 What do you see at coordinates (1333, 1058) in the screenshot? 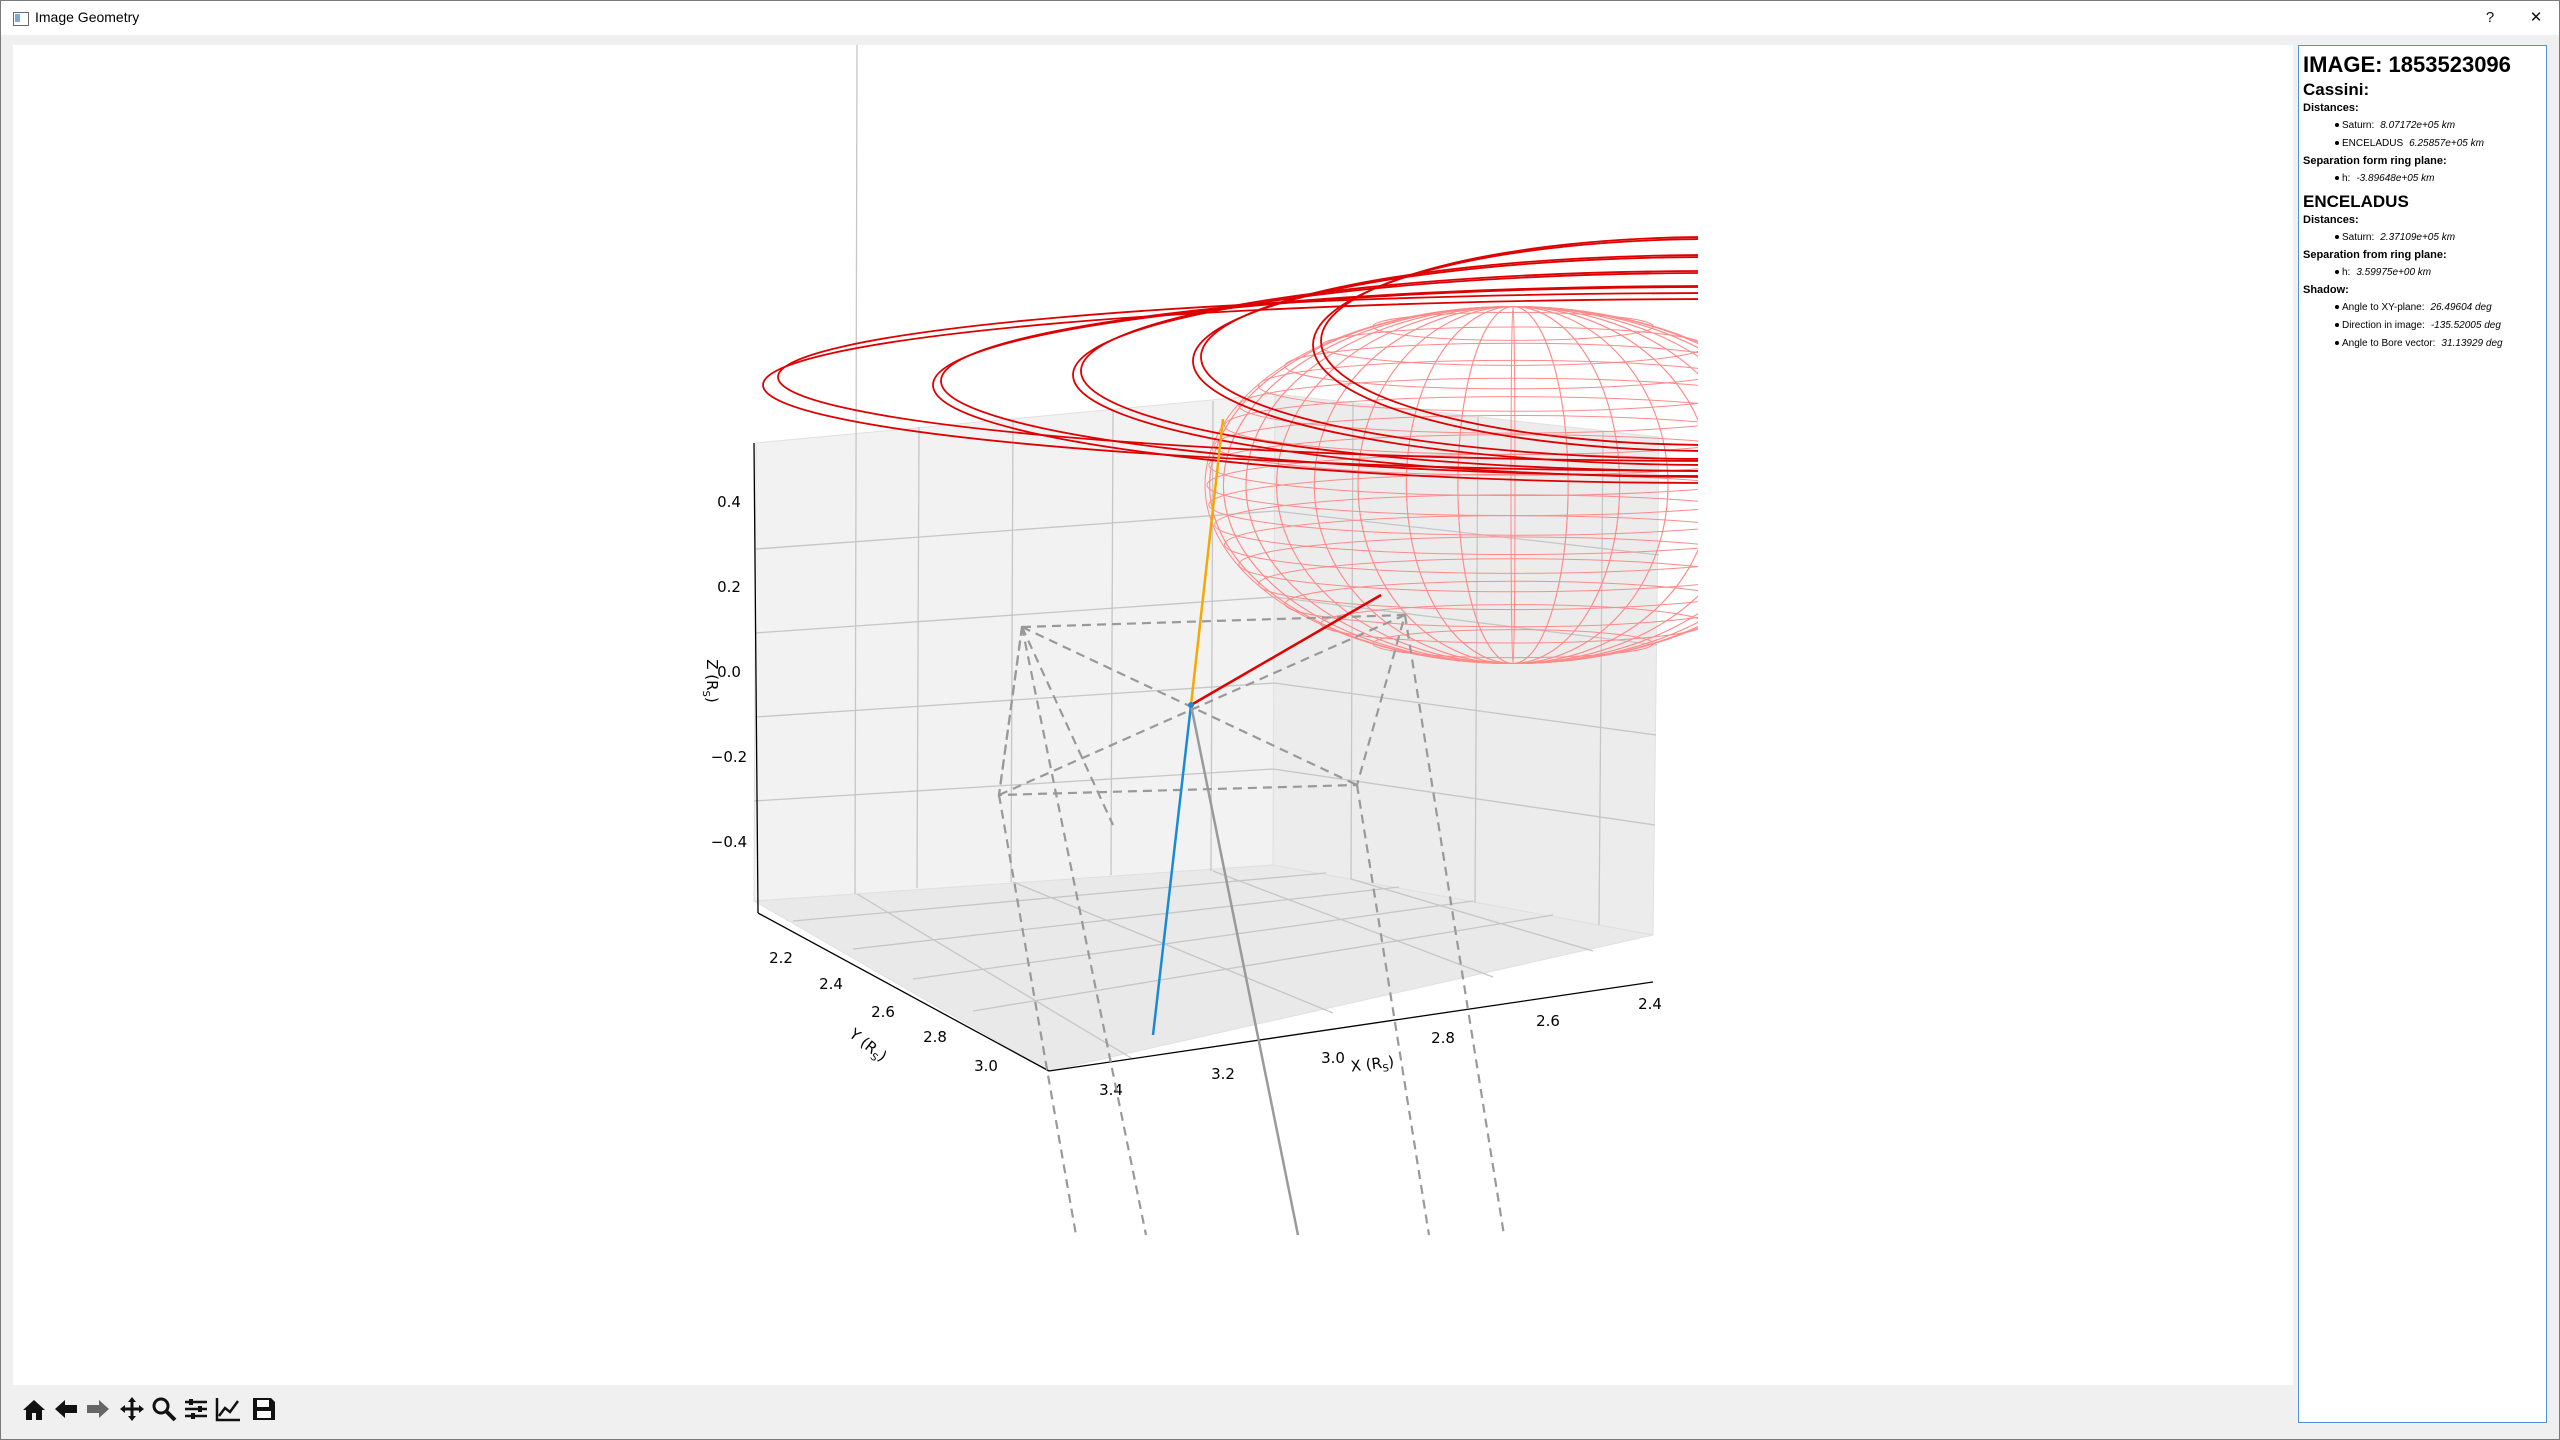
I see `x-tick-label: 3.0` at bounding box center [1333, 1058].